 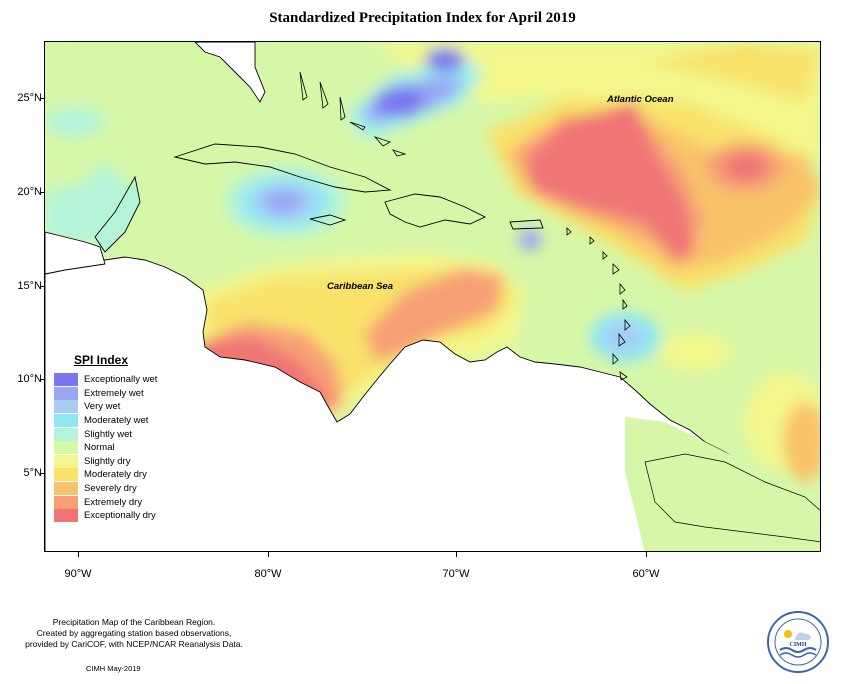 What do you see at coordinates (435, 210) in the screenshot?
I see `hispaniola-island` at bounding box center [435, 210].